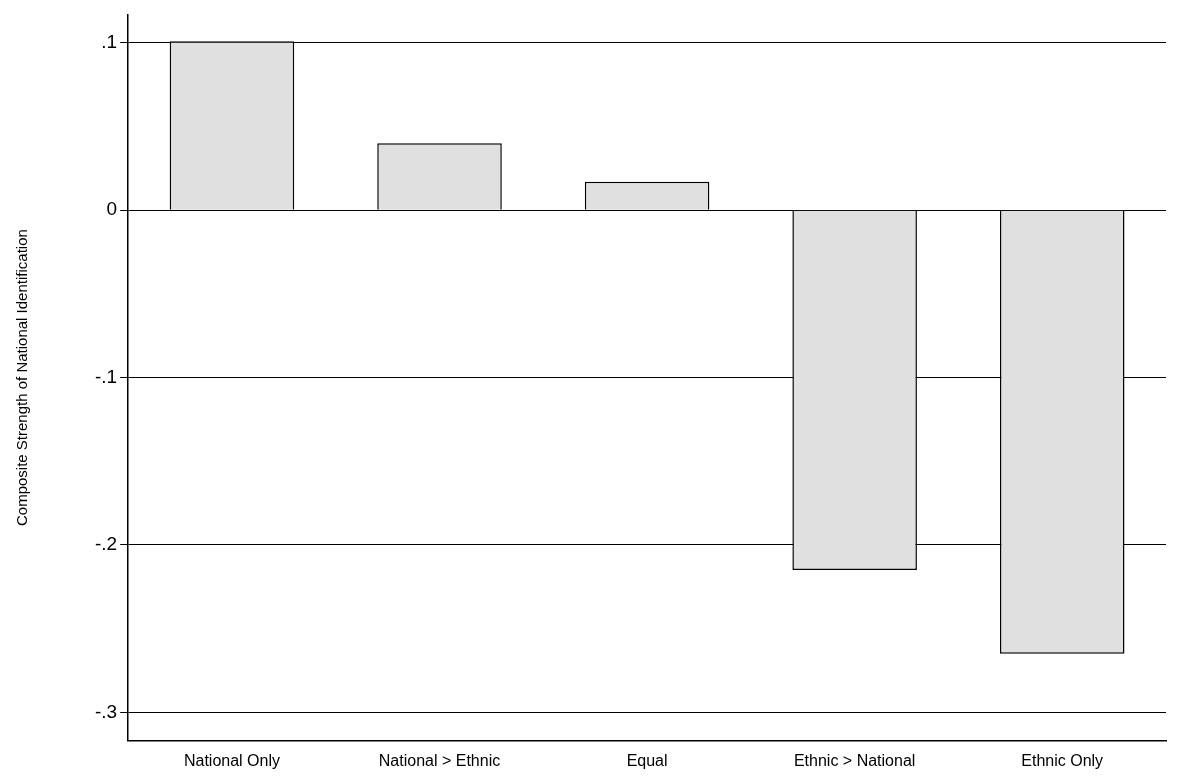 The width and height of the screenshot is (1180, 782). What do you see at coordinates (1062, 760) in the screenshot?
I see `x-tick-label: Ethnic Only` at bounding box center [1062, 760].